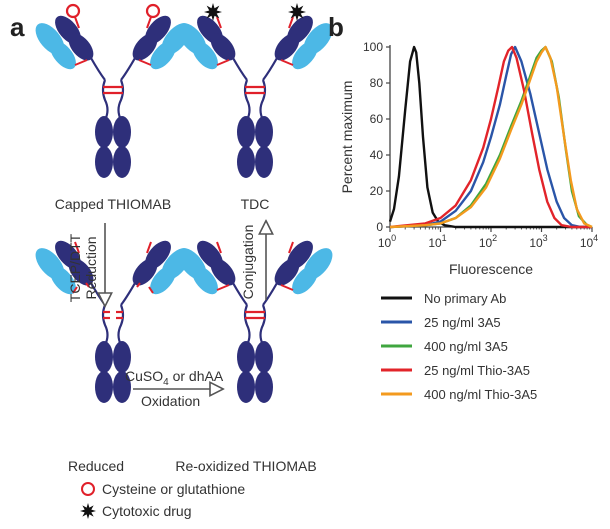 The width and height of the screenshot is (610, 529). I want to click on oxidation-reagent-suffix: or dhAA, so click(196, 376).